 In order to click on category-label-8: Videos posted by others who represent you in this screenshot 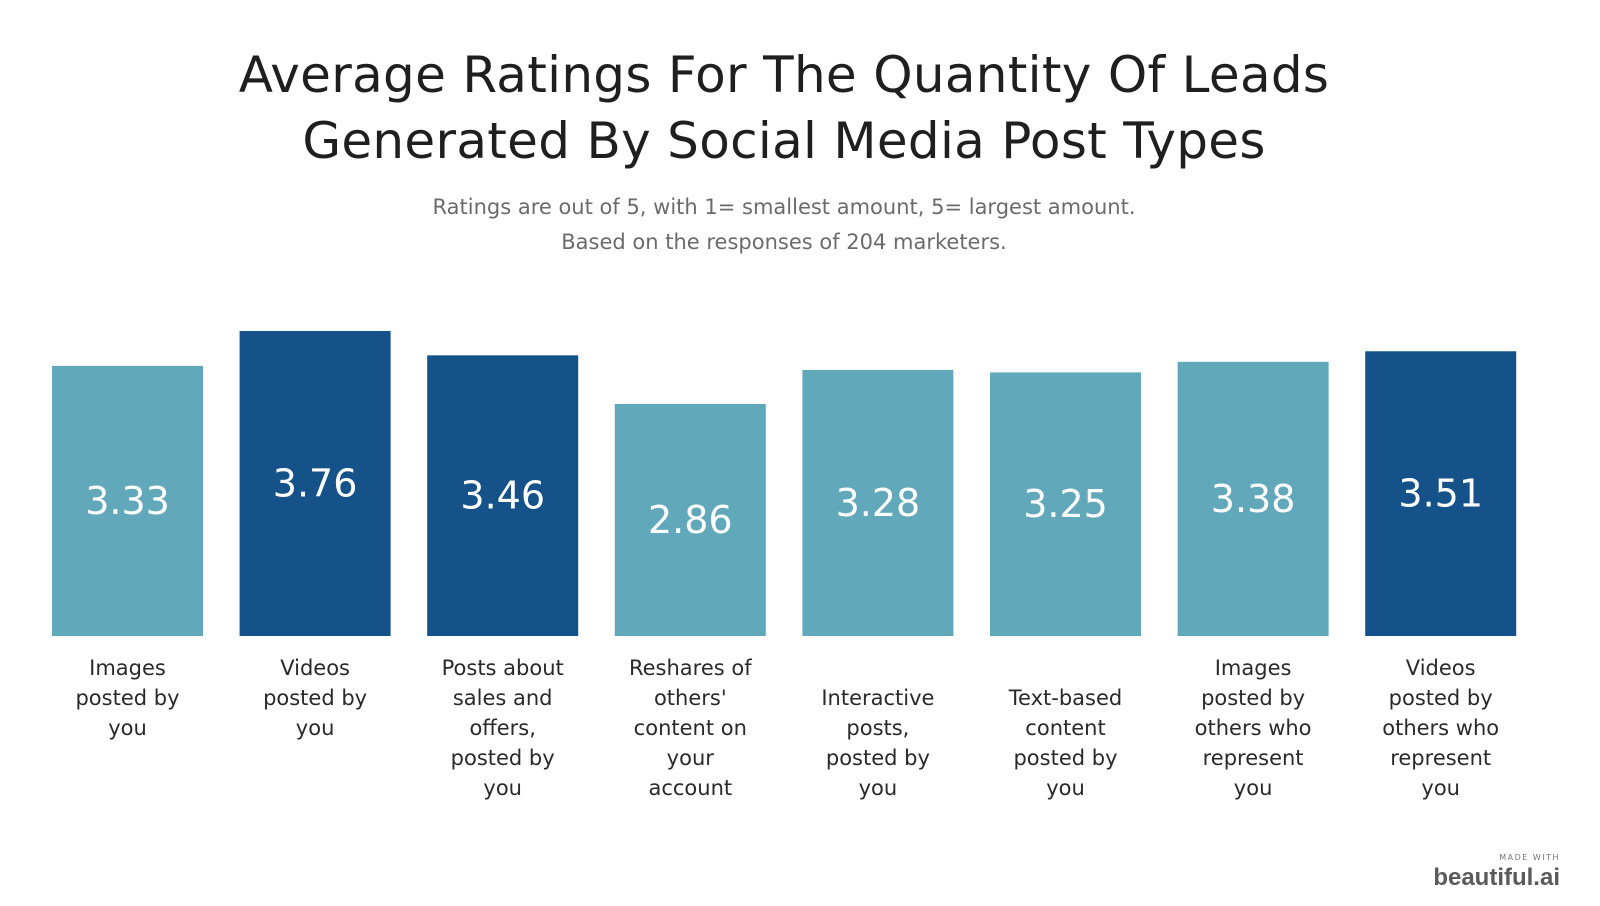, I will do `click(1441, 728)`.